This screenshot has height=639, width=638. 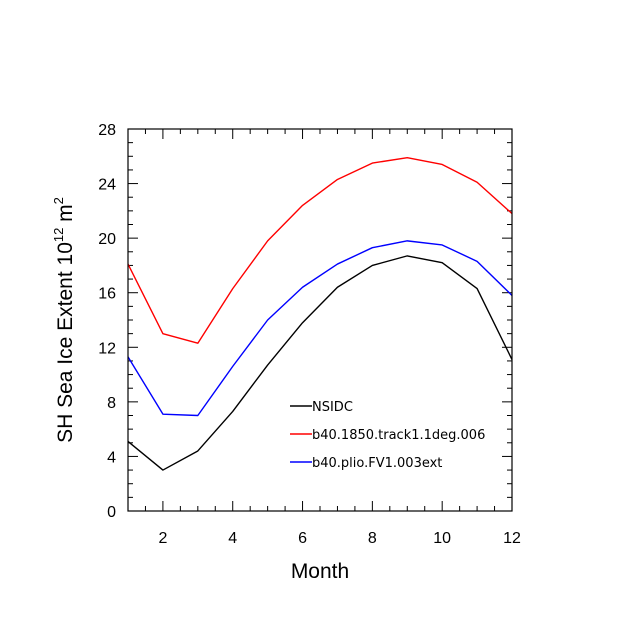 I want to click on x-tick-label: 12, so click(x=512, y=538).